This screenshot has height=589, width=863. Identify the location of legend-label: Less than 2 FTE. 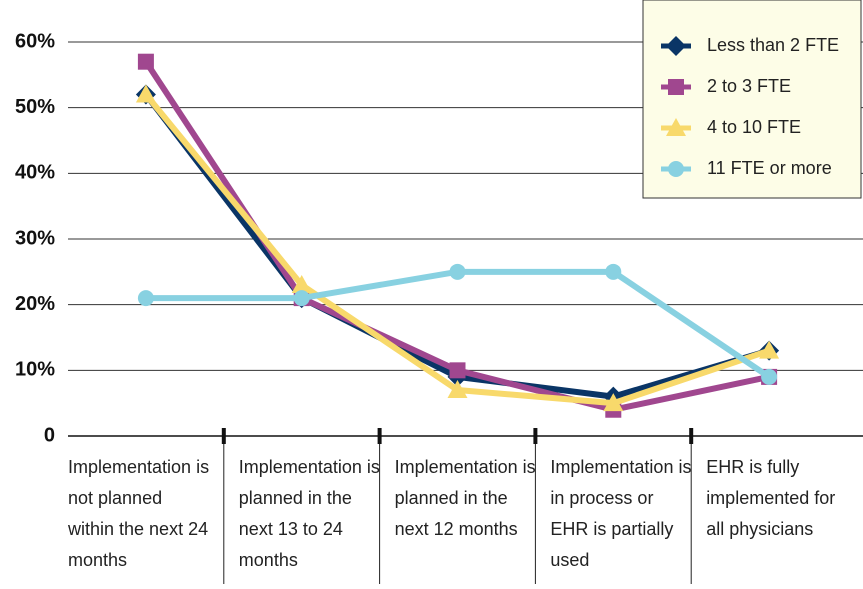
(773, 45).